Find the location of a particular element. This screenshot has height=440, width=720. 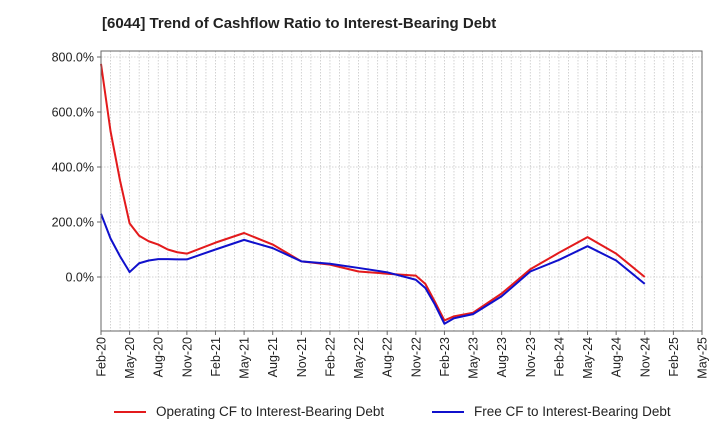

legend-item-operating-cf: Operating CF to Interest-Bearing Debt is located at coordinates (249, 411).